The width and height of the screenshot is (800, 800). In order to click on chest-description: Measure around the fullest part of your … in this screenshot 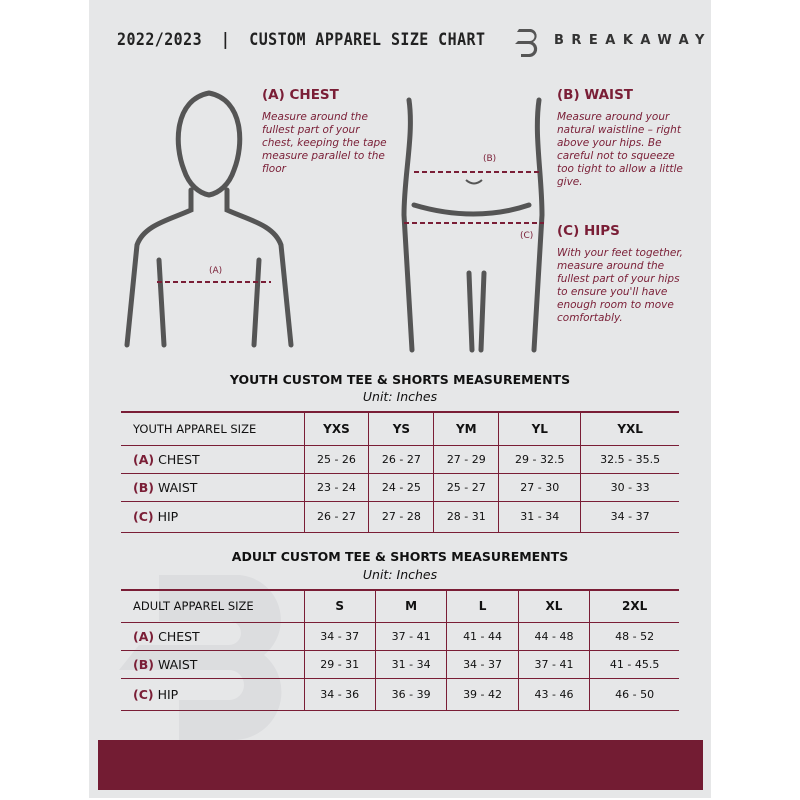, I will do `click(324, 143)`.